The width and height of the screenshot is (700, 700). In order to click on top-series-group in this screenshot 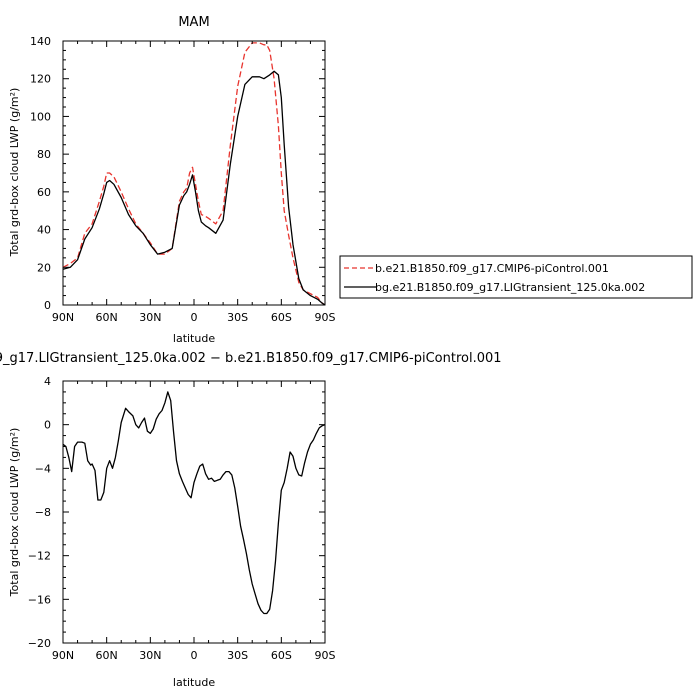, I will do `click(194, 174)`.